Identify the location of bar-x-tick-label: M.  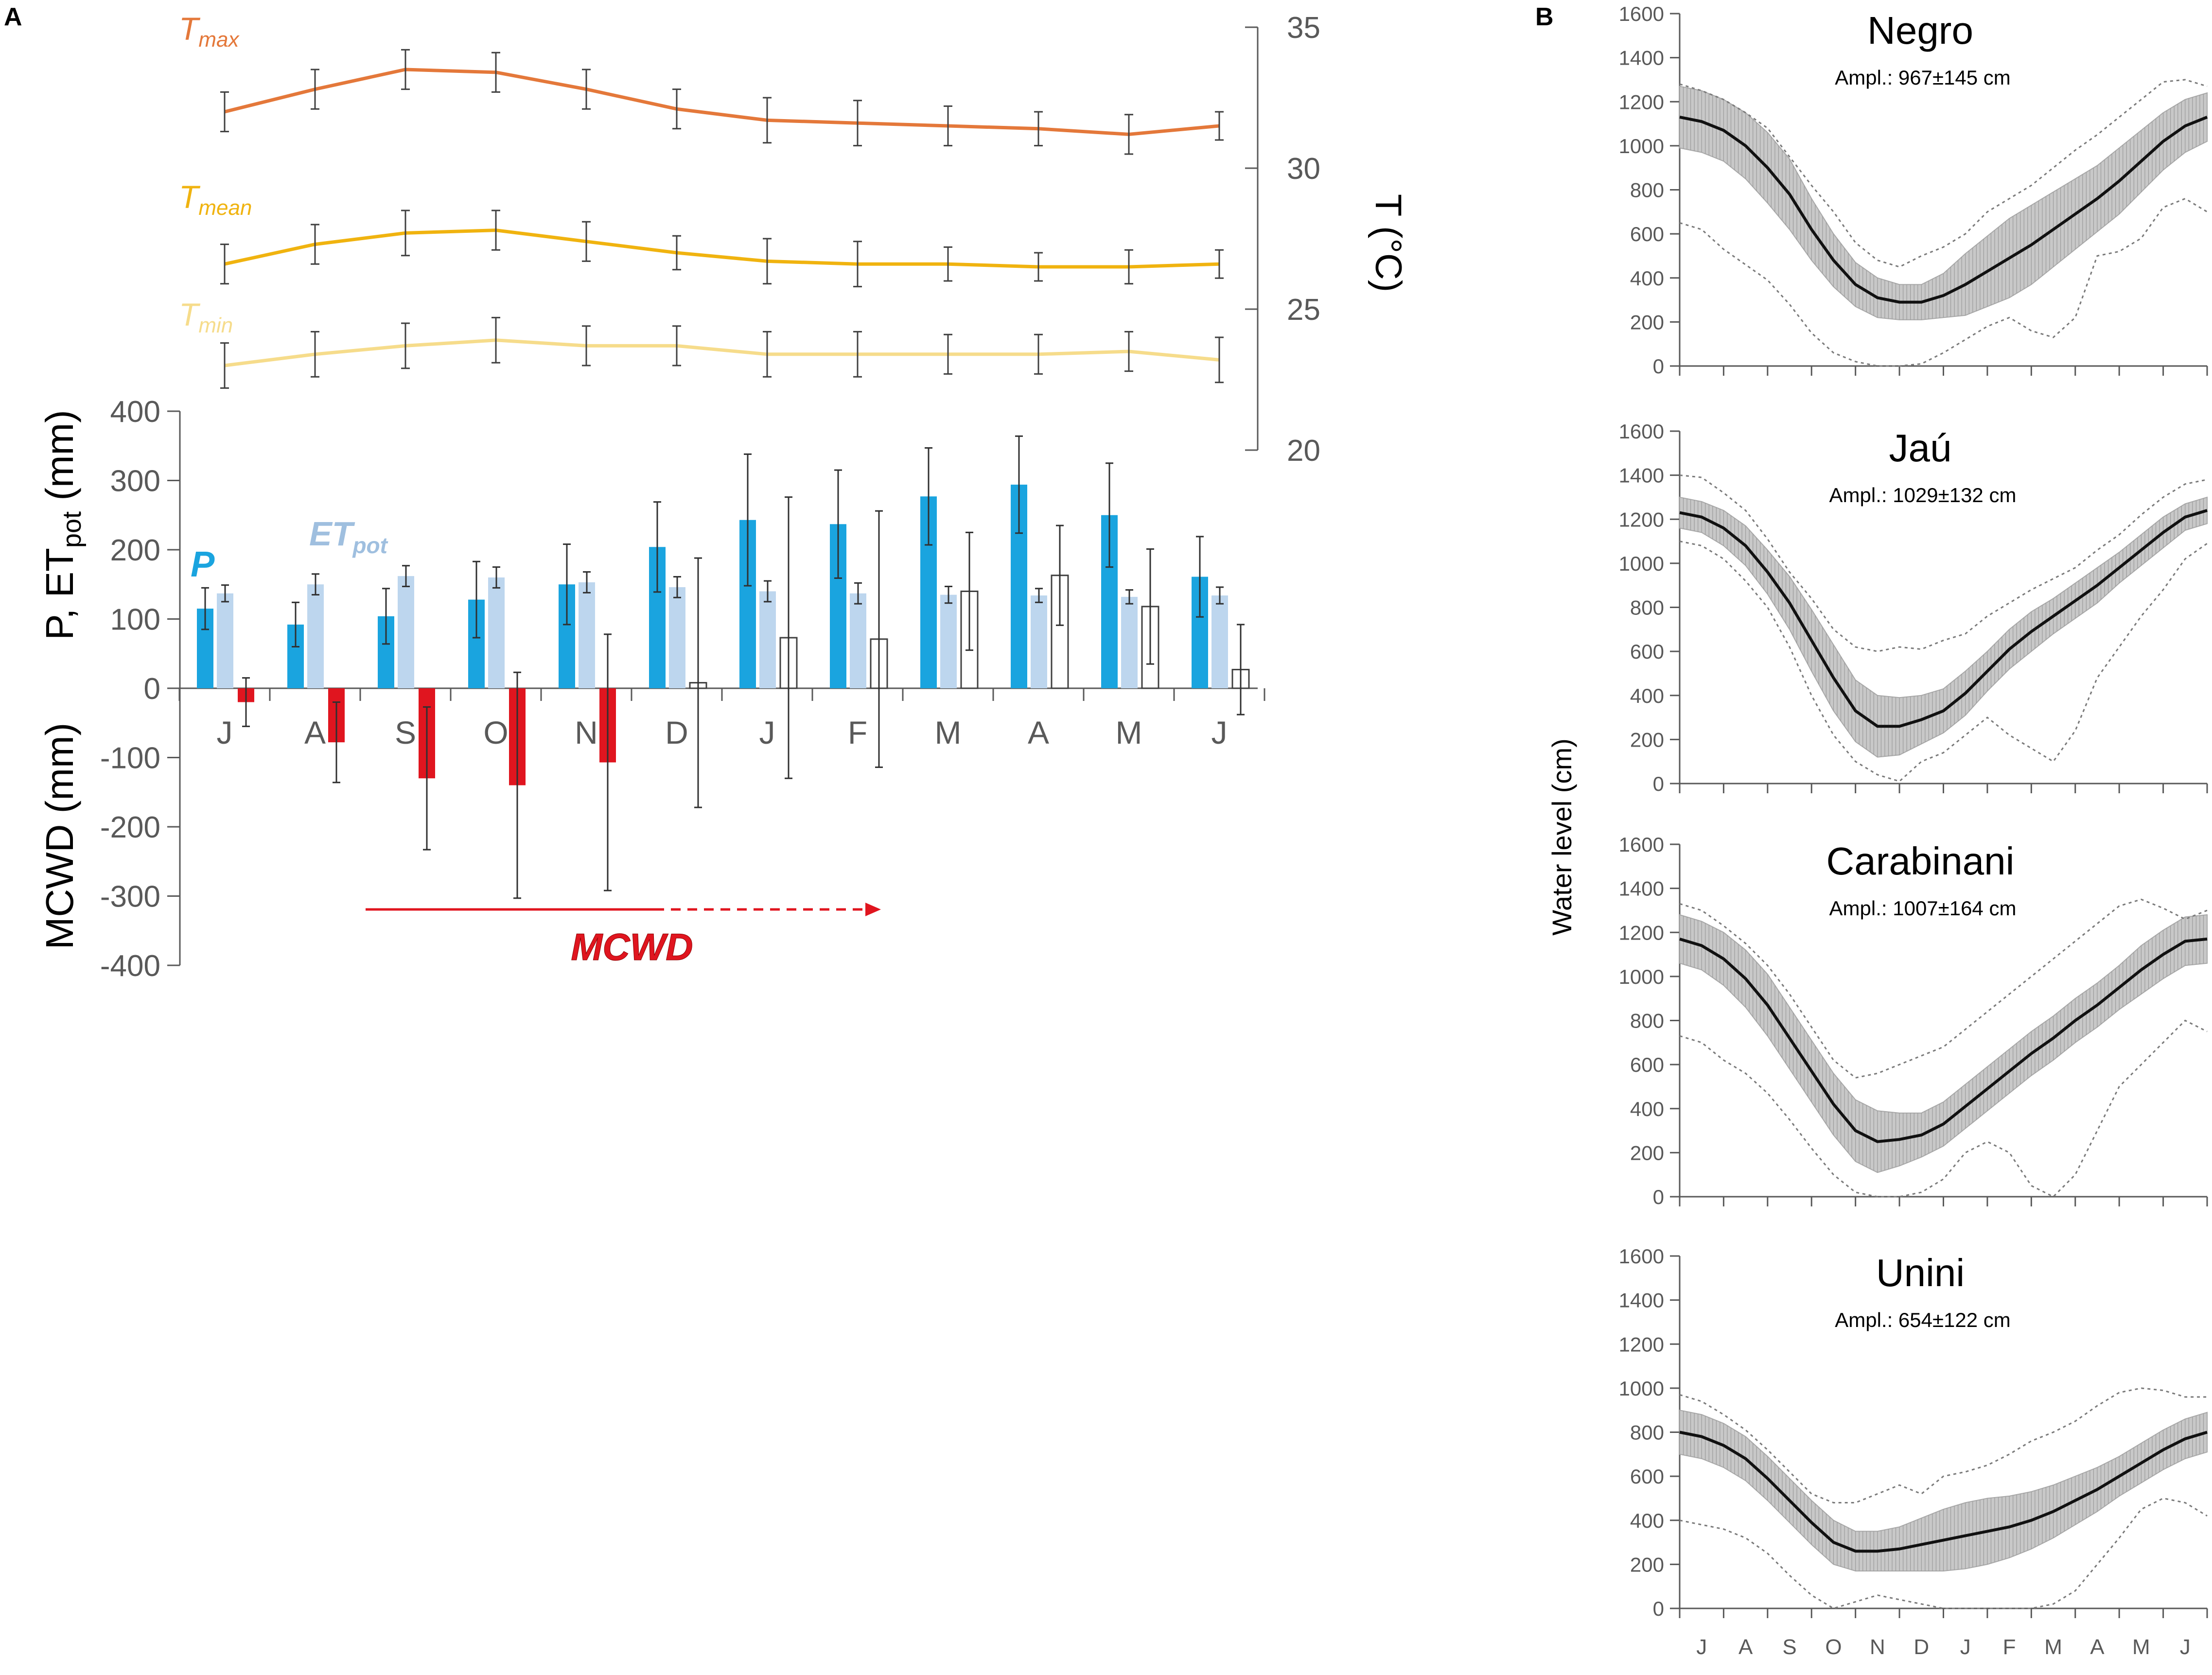
(1129, 732).